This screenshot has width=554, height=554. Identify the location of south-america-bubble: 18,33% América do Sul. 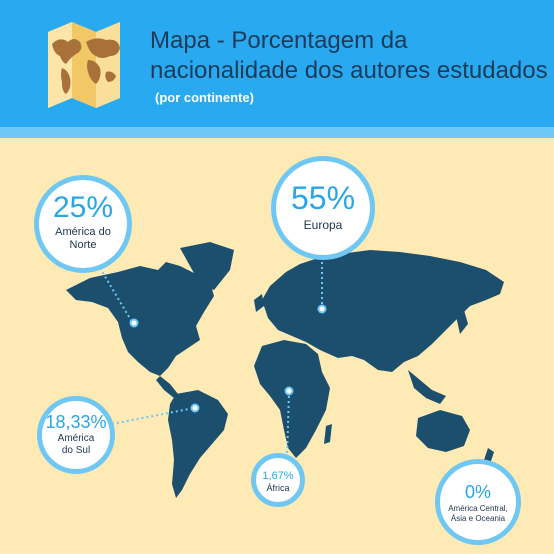
(76, 435).